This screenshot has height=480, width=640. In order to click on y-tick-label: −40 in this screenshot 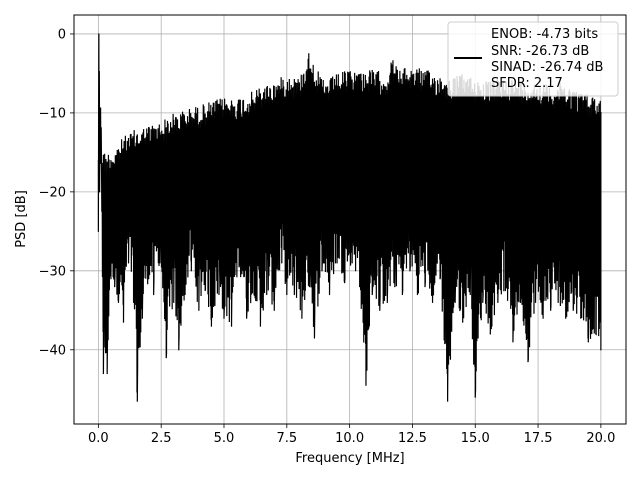, I will do `click(52, 350)`.